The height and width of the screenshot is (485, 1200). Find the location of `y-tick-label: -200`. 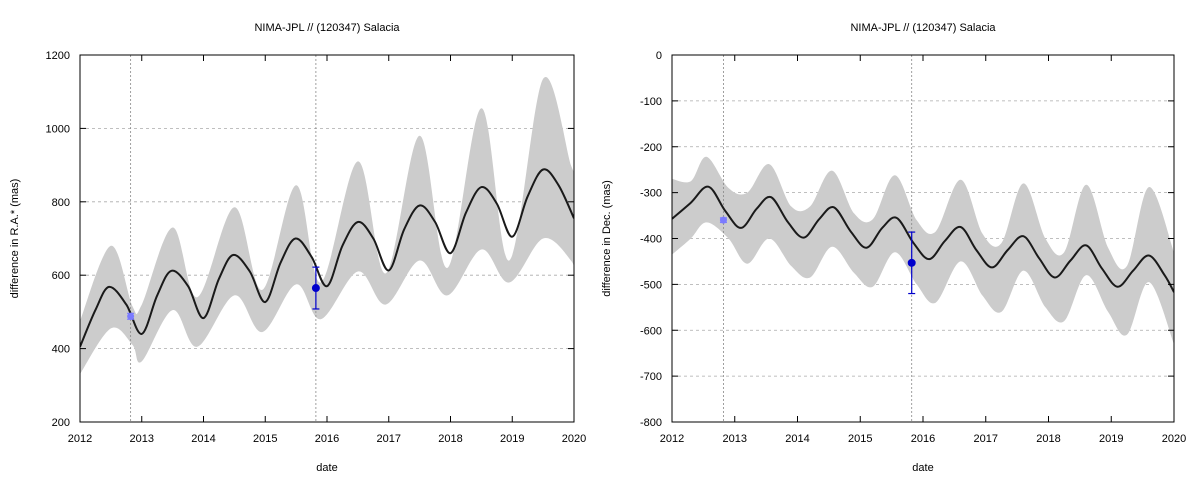

y-tick-label: -200 is located at coordinates (651, 148).